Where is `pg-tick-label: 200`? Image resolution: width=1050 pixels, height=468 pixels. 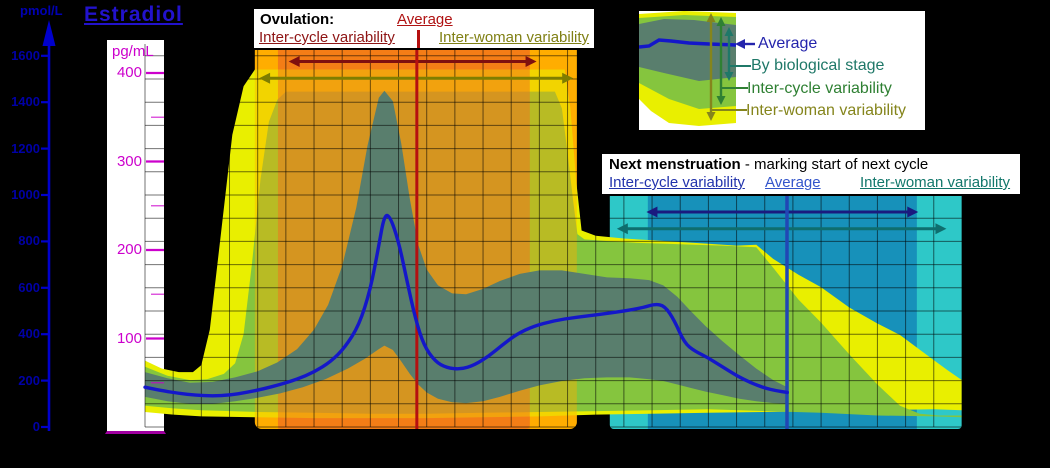
pg-tick-label: 200 is located at coordinates (129, 249).